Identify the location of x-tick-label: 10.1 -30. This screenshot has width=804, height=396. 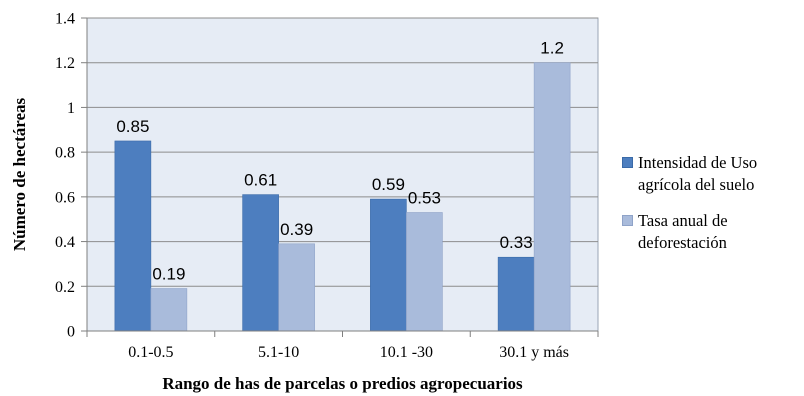
(406, 352).